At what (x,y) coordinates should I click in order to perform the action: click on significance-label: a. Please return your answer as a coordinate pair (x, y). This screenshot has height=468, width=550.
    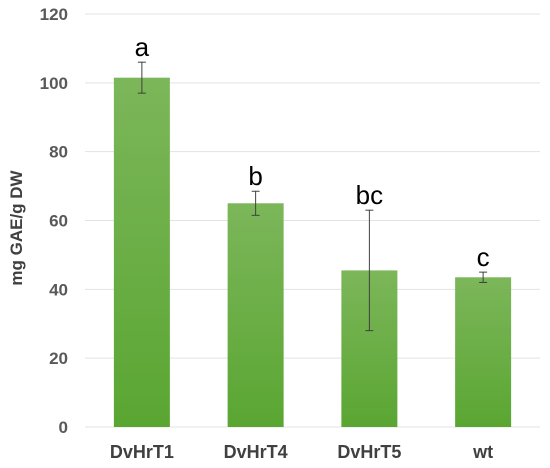
    Looking at the image, I should click on (142, 47).